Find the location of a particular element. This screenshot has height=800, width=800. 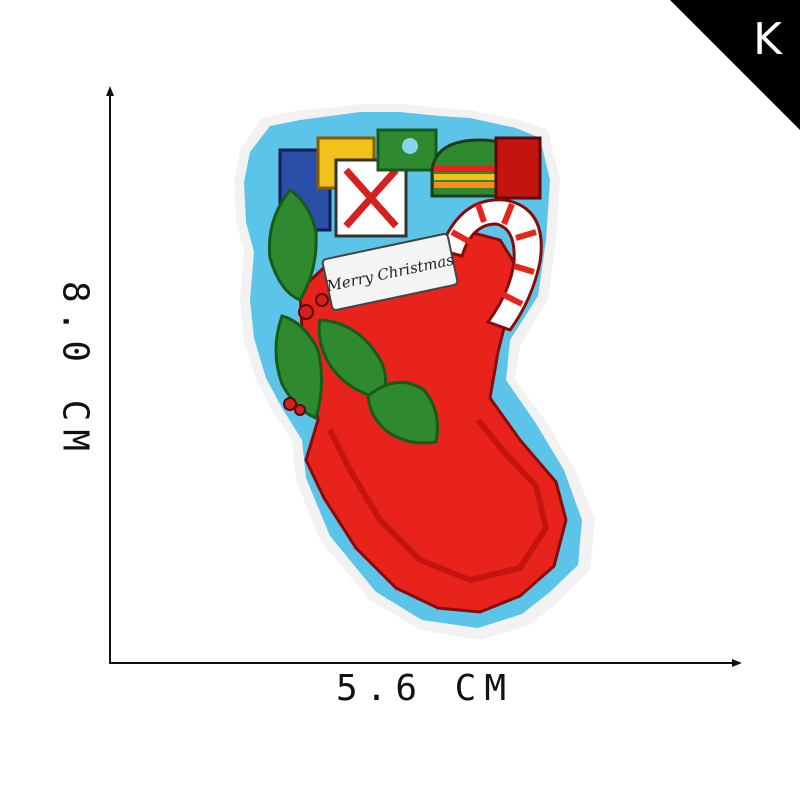

vertical-axis-arrowhead is located at coordinates (110, 91).